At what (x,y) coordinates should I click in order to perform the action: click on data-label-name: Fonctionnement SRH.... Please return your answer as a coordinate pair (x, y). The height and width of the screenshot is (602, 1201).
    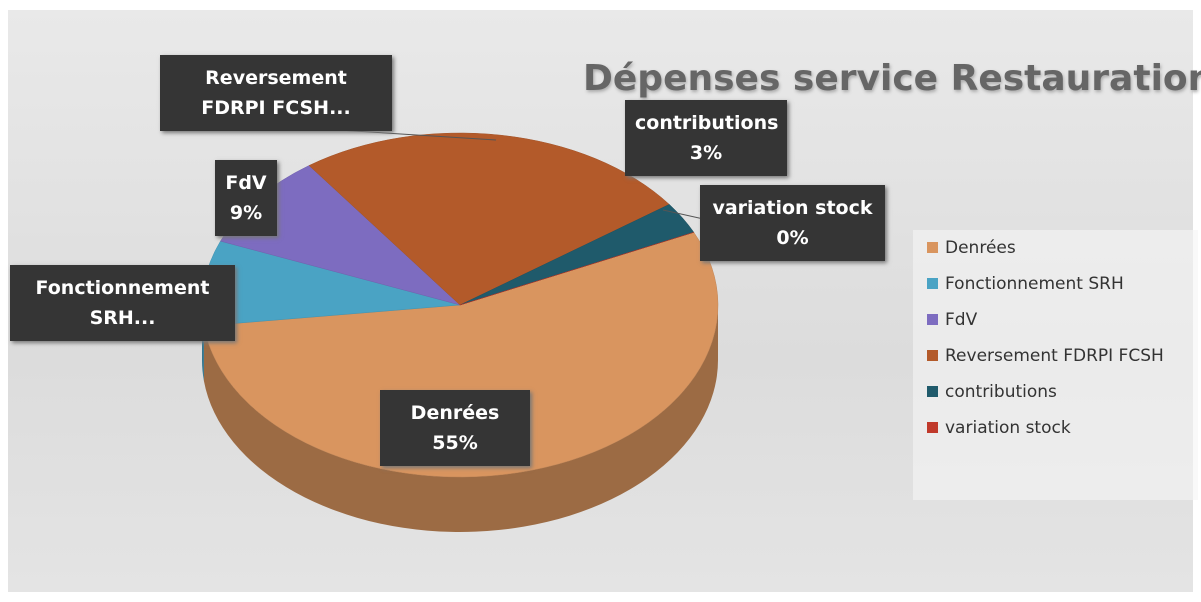
    Looking at the image, I should click on (122, 303).